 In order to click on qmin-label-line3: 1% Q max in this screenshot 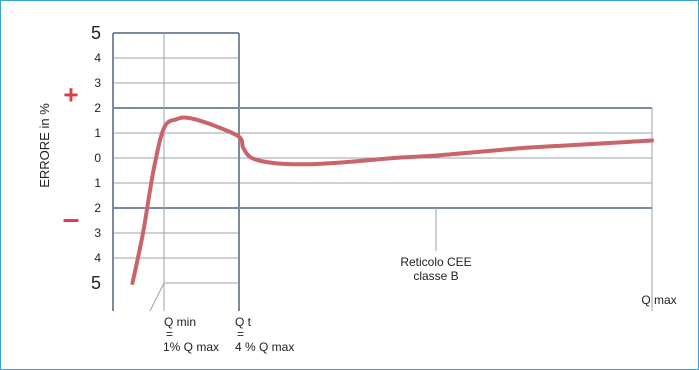, I will do `click(191, 347)`.